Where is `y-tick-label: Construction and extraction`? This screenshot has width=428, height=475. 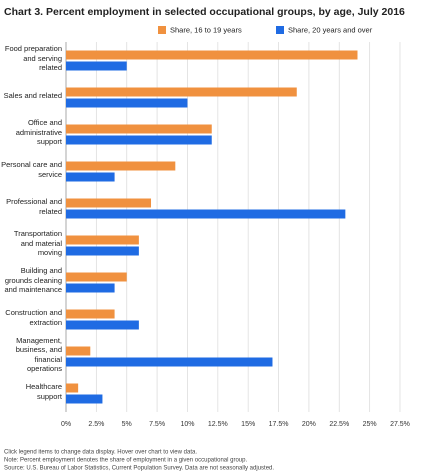
y-tick-label: Construction and extraction is located at coordinates (33, 317).